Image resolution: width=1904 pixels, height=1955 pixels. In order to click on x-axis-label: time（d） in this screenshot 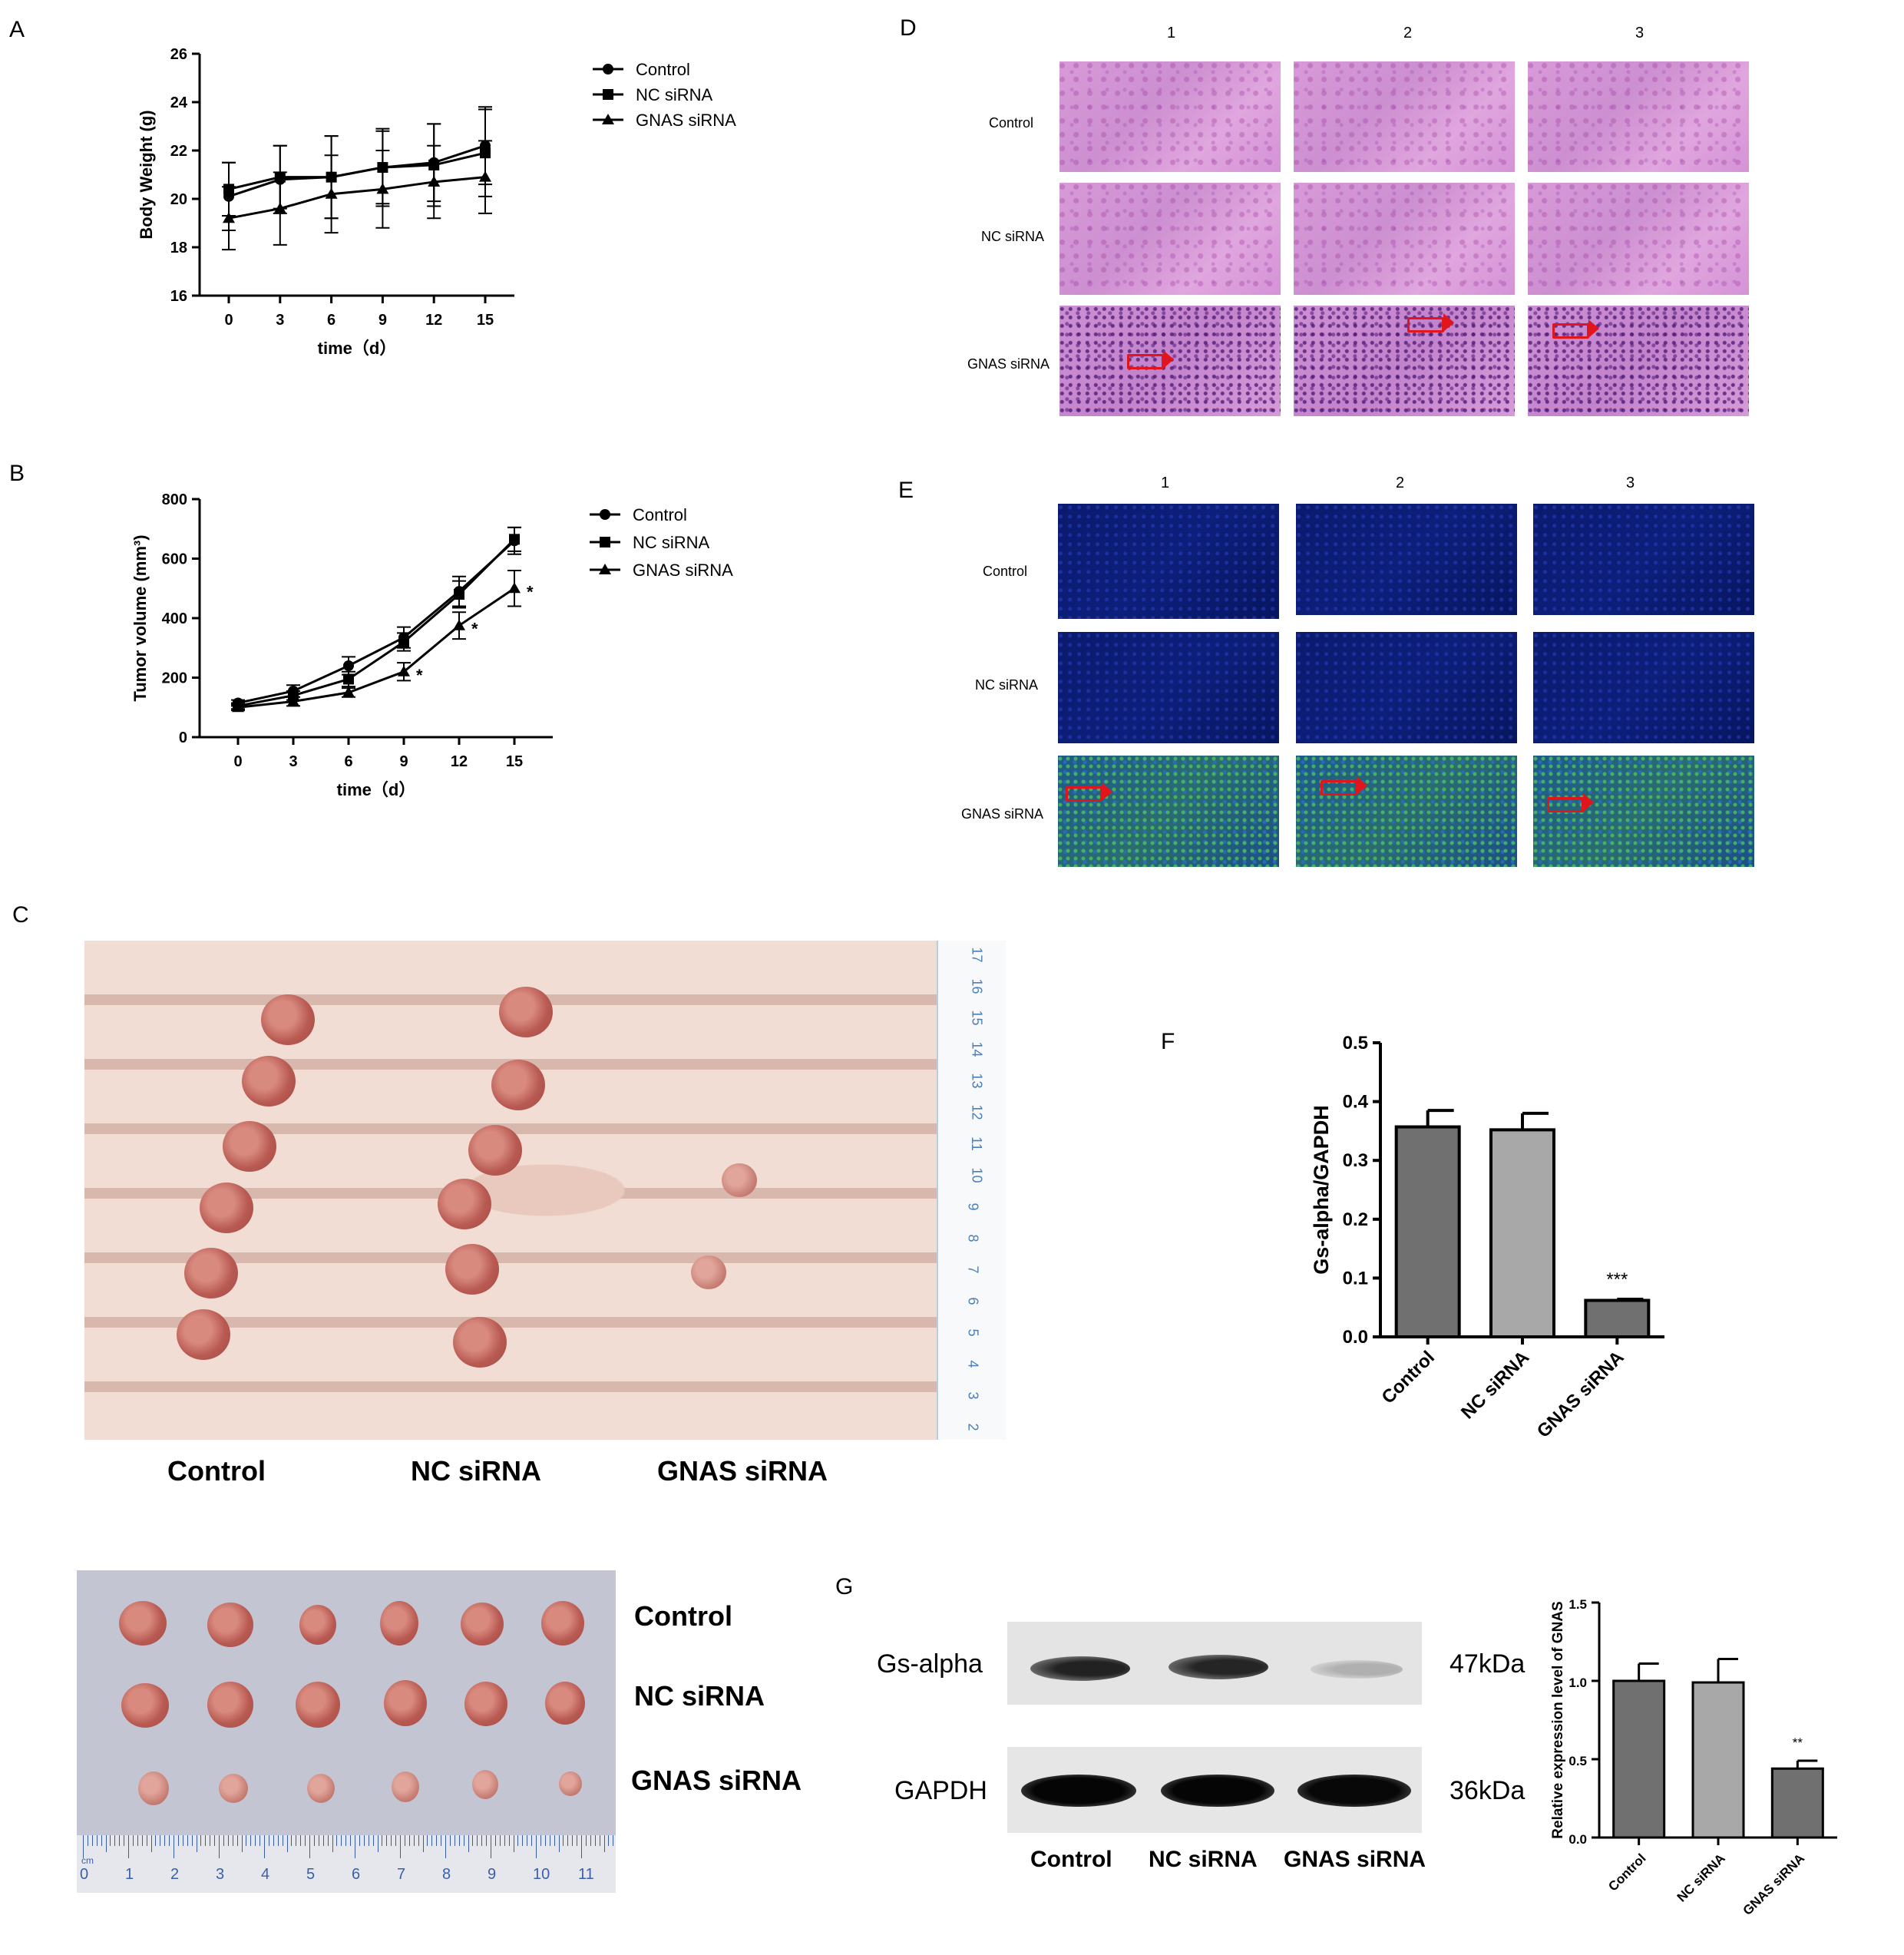, I will do `click(376, 789)`.